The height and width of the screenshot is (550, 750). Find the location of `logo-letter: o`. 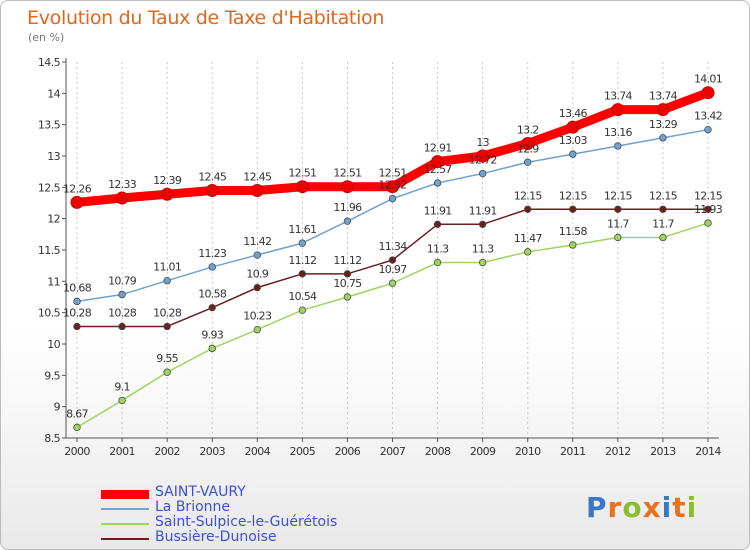

logo-letter: o is located at coordinates (632, 507).